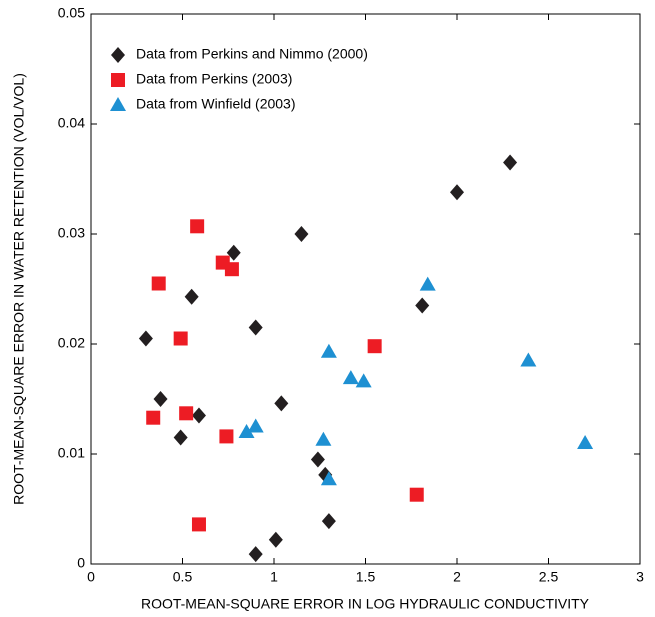 The image size is (655, 617). What do you see at coordinates (71, 233) in the screenshot?
I see `y-tick-label: 0.03` at bounding box center [71, 233].